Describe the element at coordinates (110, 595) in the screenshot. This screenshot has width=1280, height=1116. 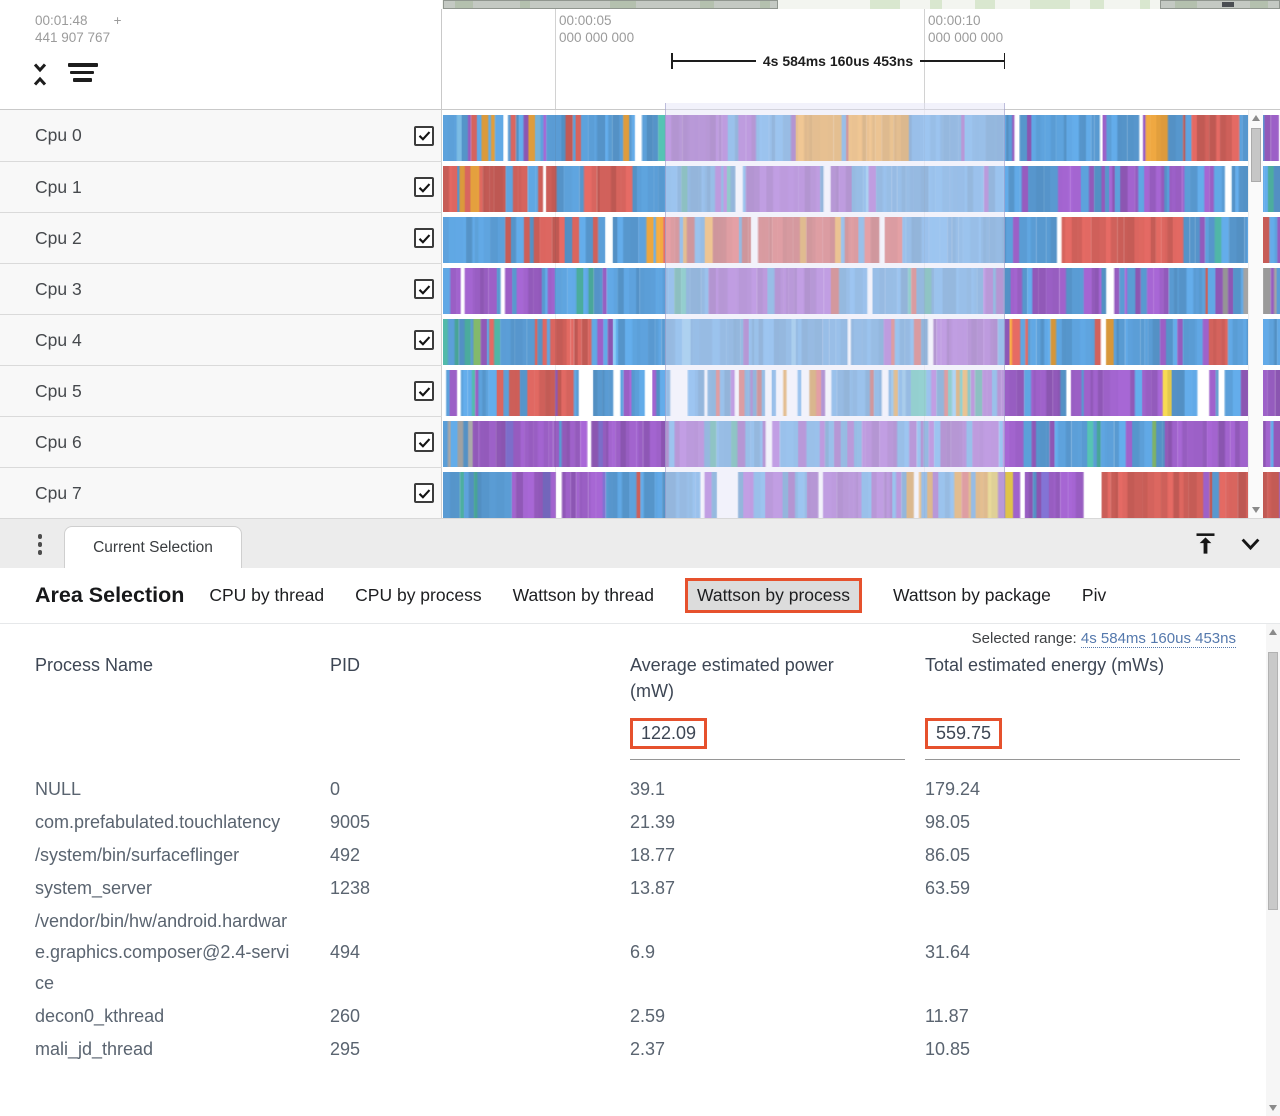
I see `panel-heading: Area Selection` at that location.